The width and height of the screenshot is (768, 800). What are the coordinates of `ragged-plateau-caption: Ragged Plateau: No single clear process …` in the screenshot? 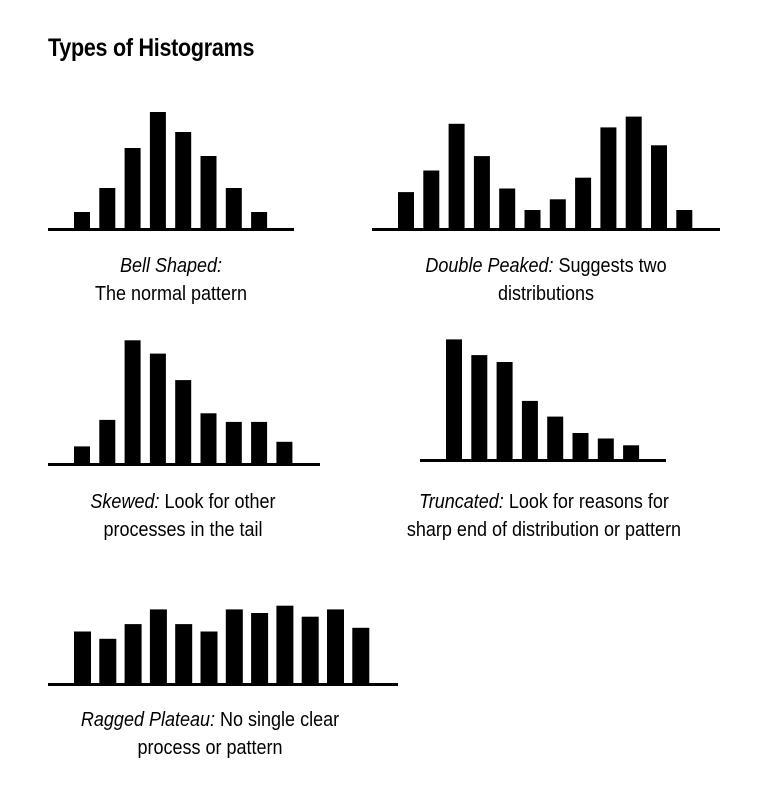 It's located at (210, 734).